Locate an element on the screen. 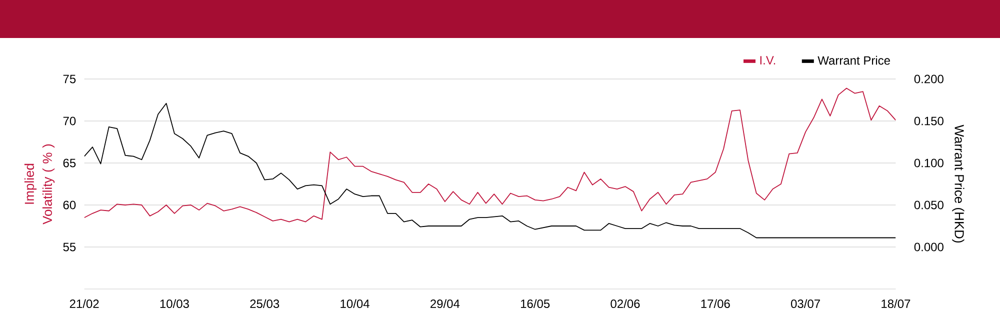 The image size is (1000, 324). y-tick-label: 65 is located at coordinates (69, 163).